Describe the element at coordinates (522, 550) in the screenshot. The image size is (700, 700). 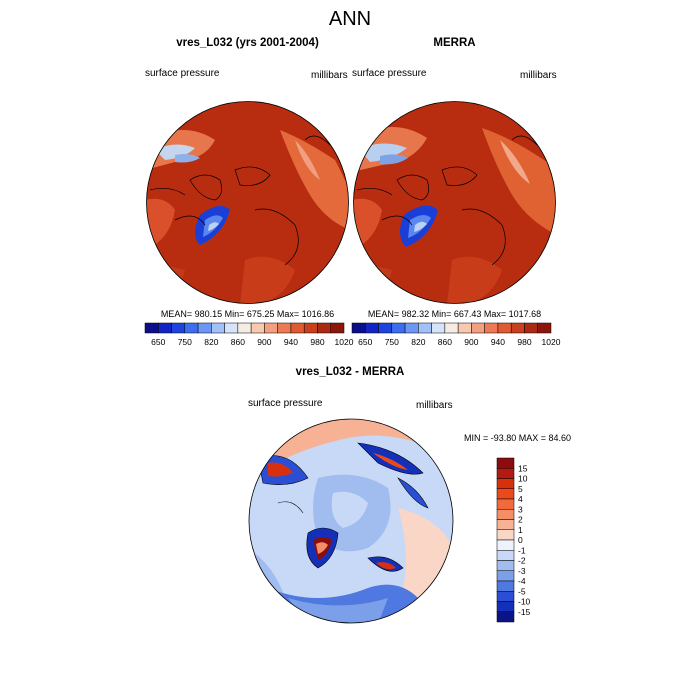
I see `colorbar-tick-label: -1` at that location.